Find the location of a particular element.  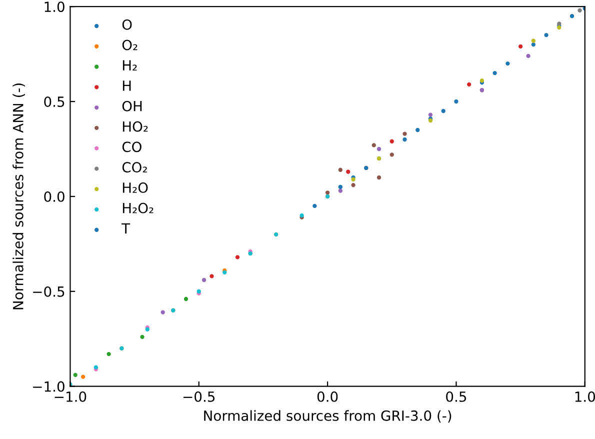

legend-label: H₂O₂ is located at coordinates (138, 208).